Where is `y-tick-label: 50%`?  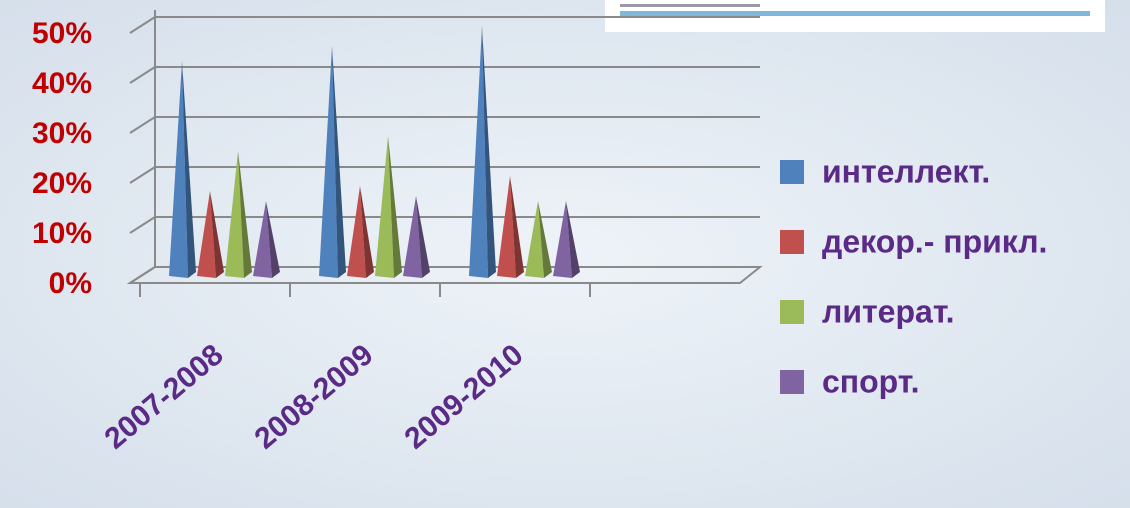 y-tick-label: 50% is located at coordinates (62, 33).